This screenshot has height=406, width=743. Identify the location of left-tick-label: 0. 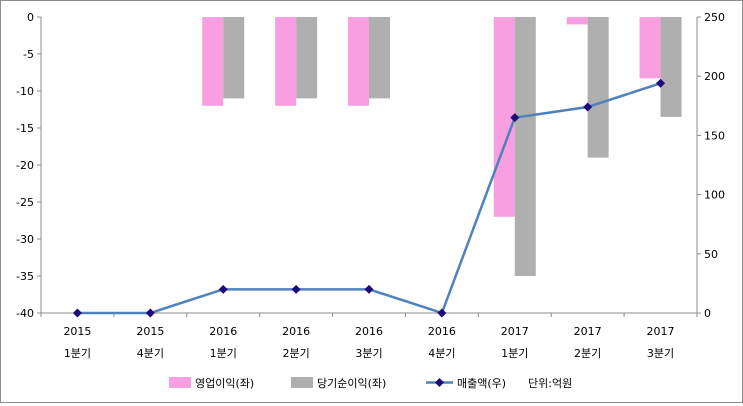
(30, 17).